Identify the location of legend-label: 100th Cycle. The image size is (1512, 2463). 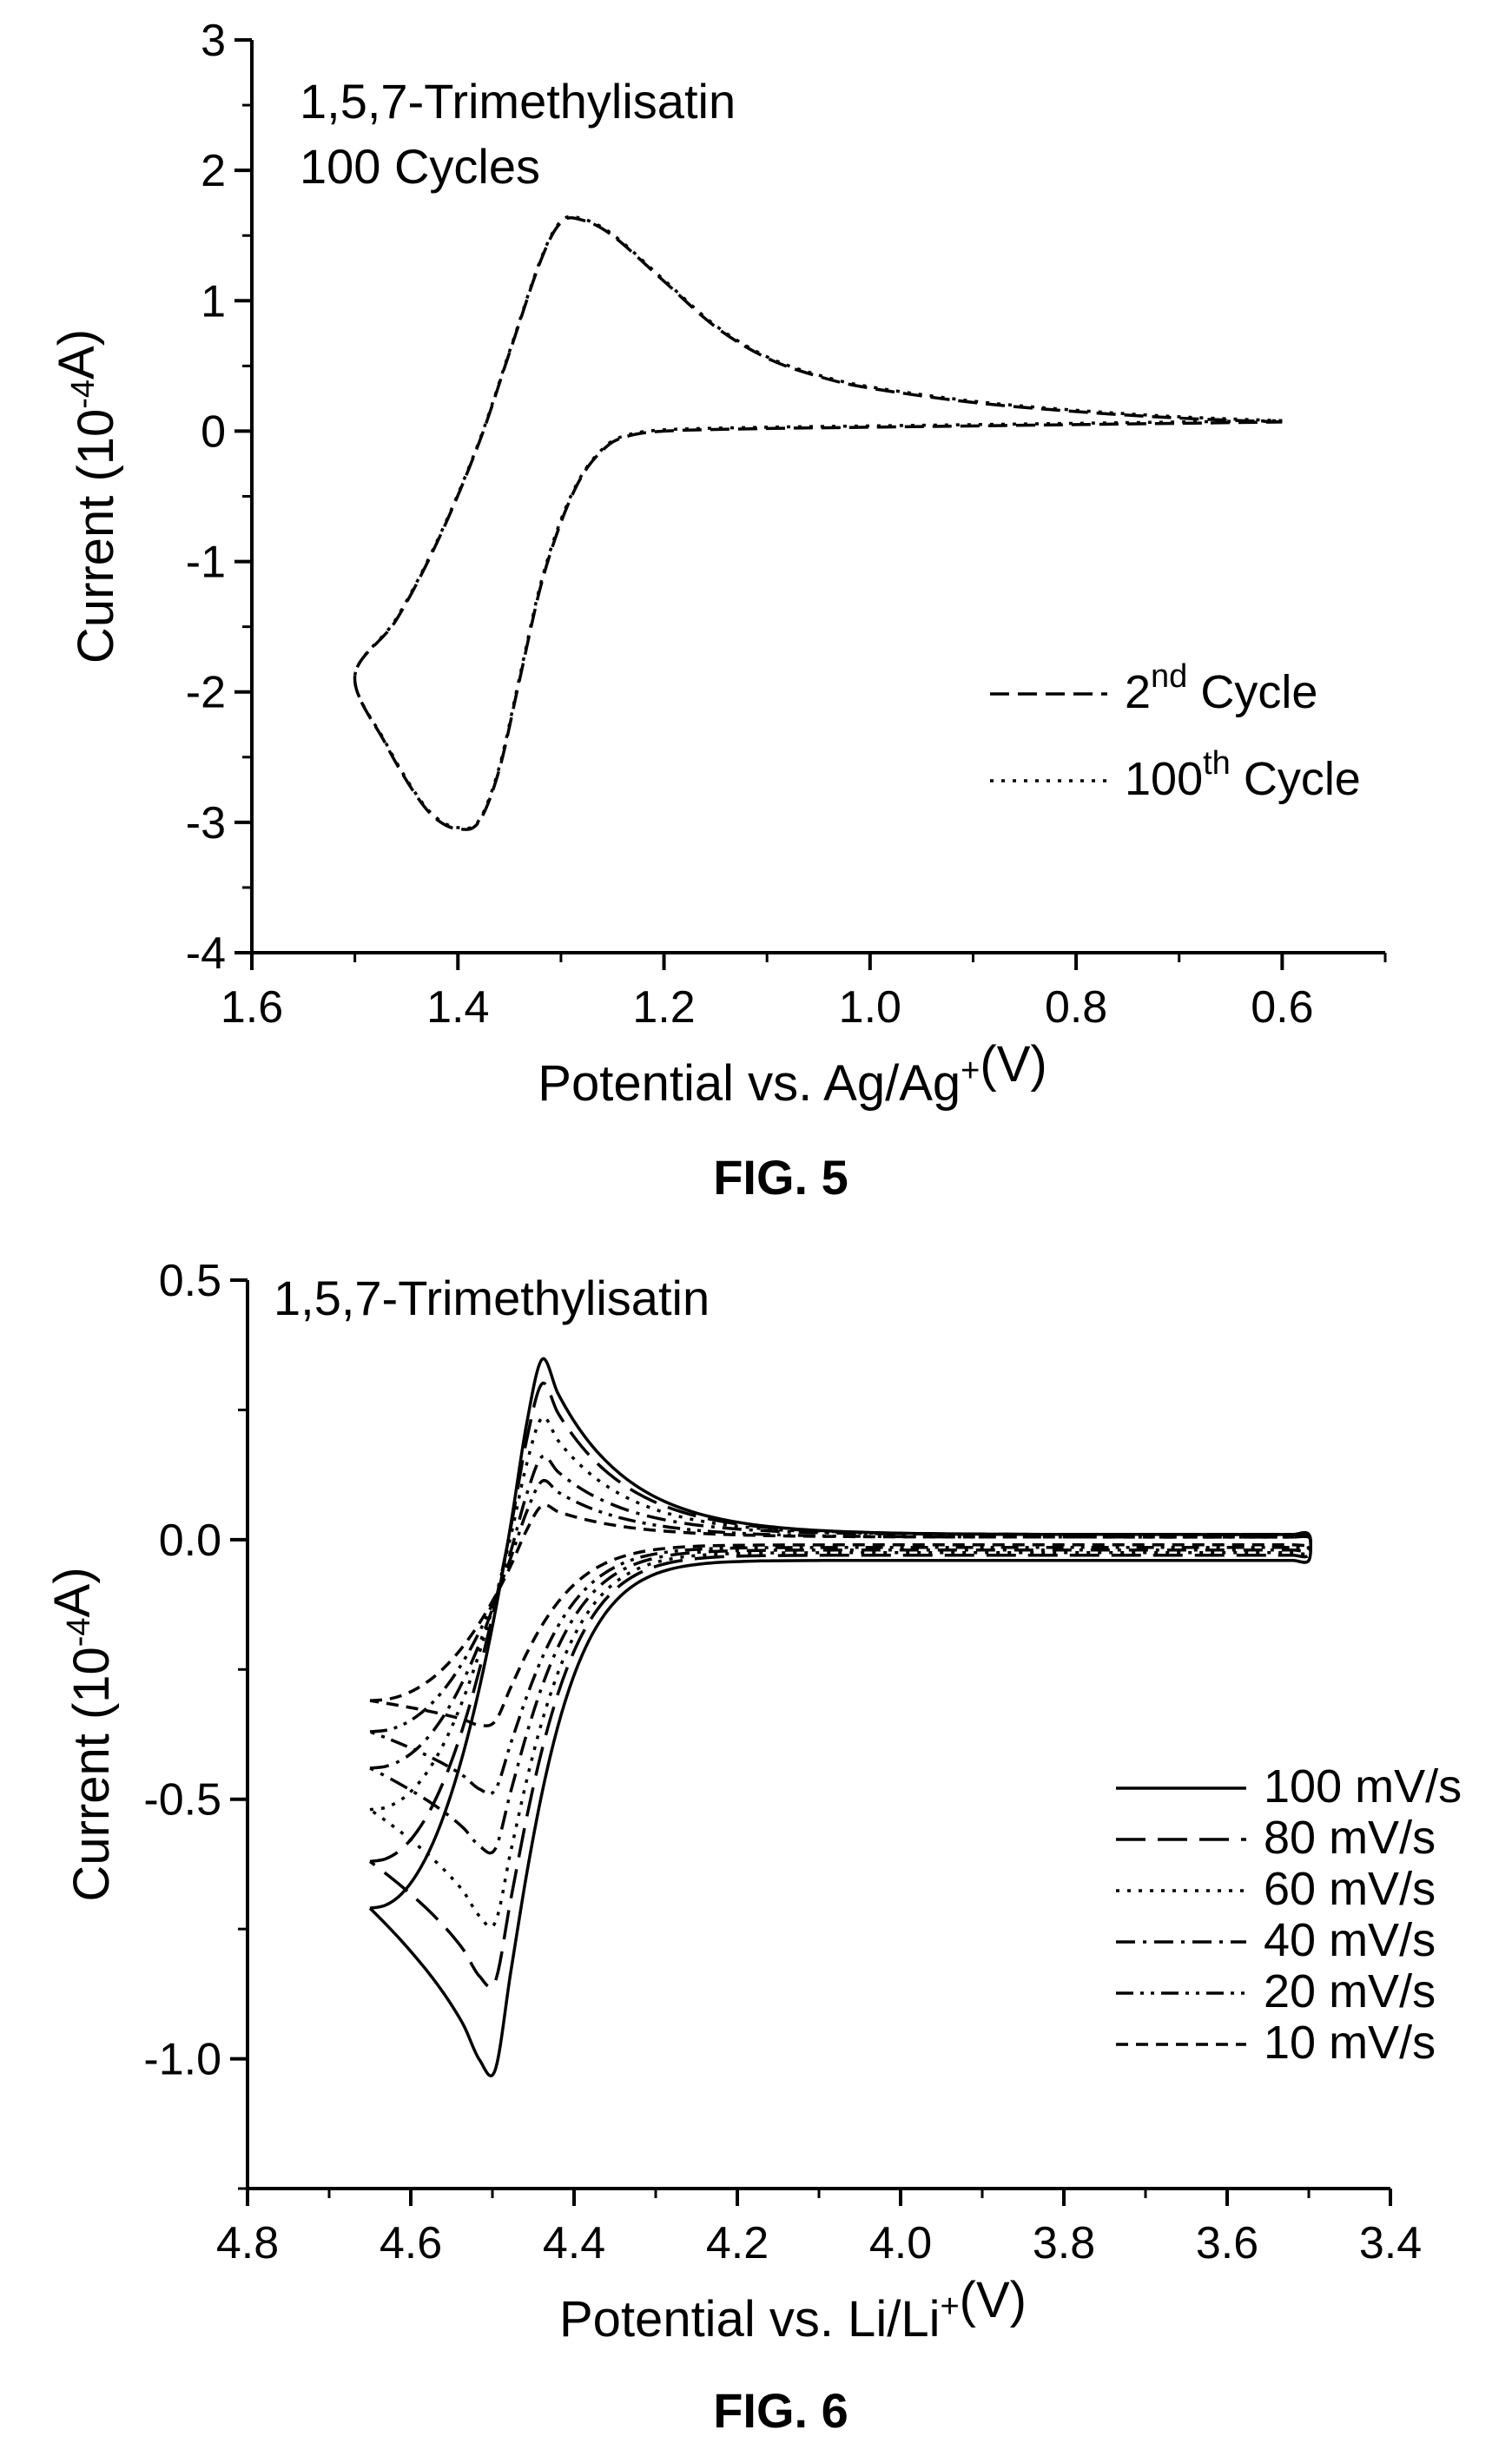
(1243, 775).